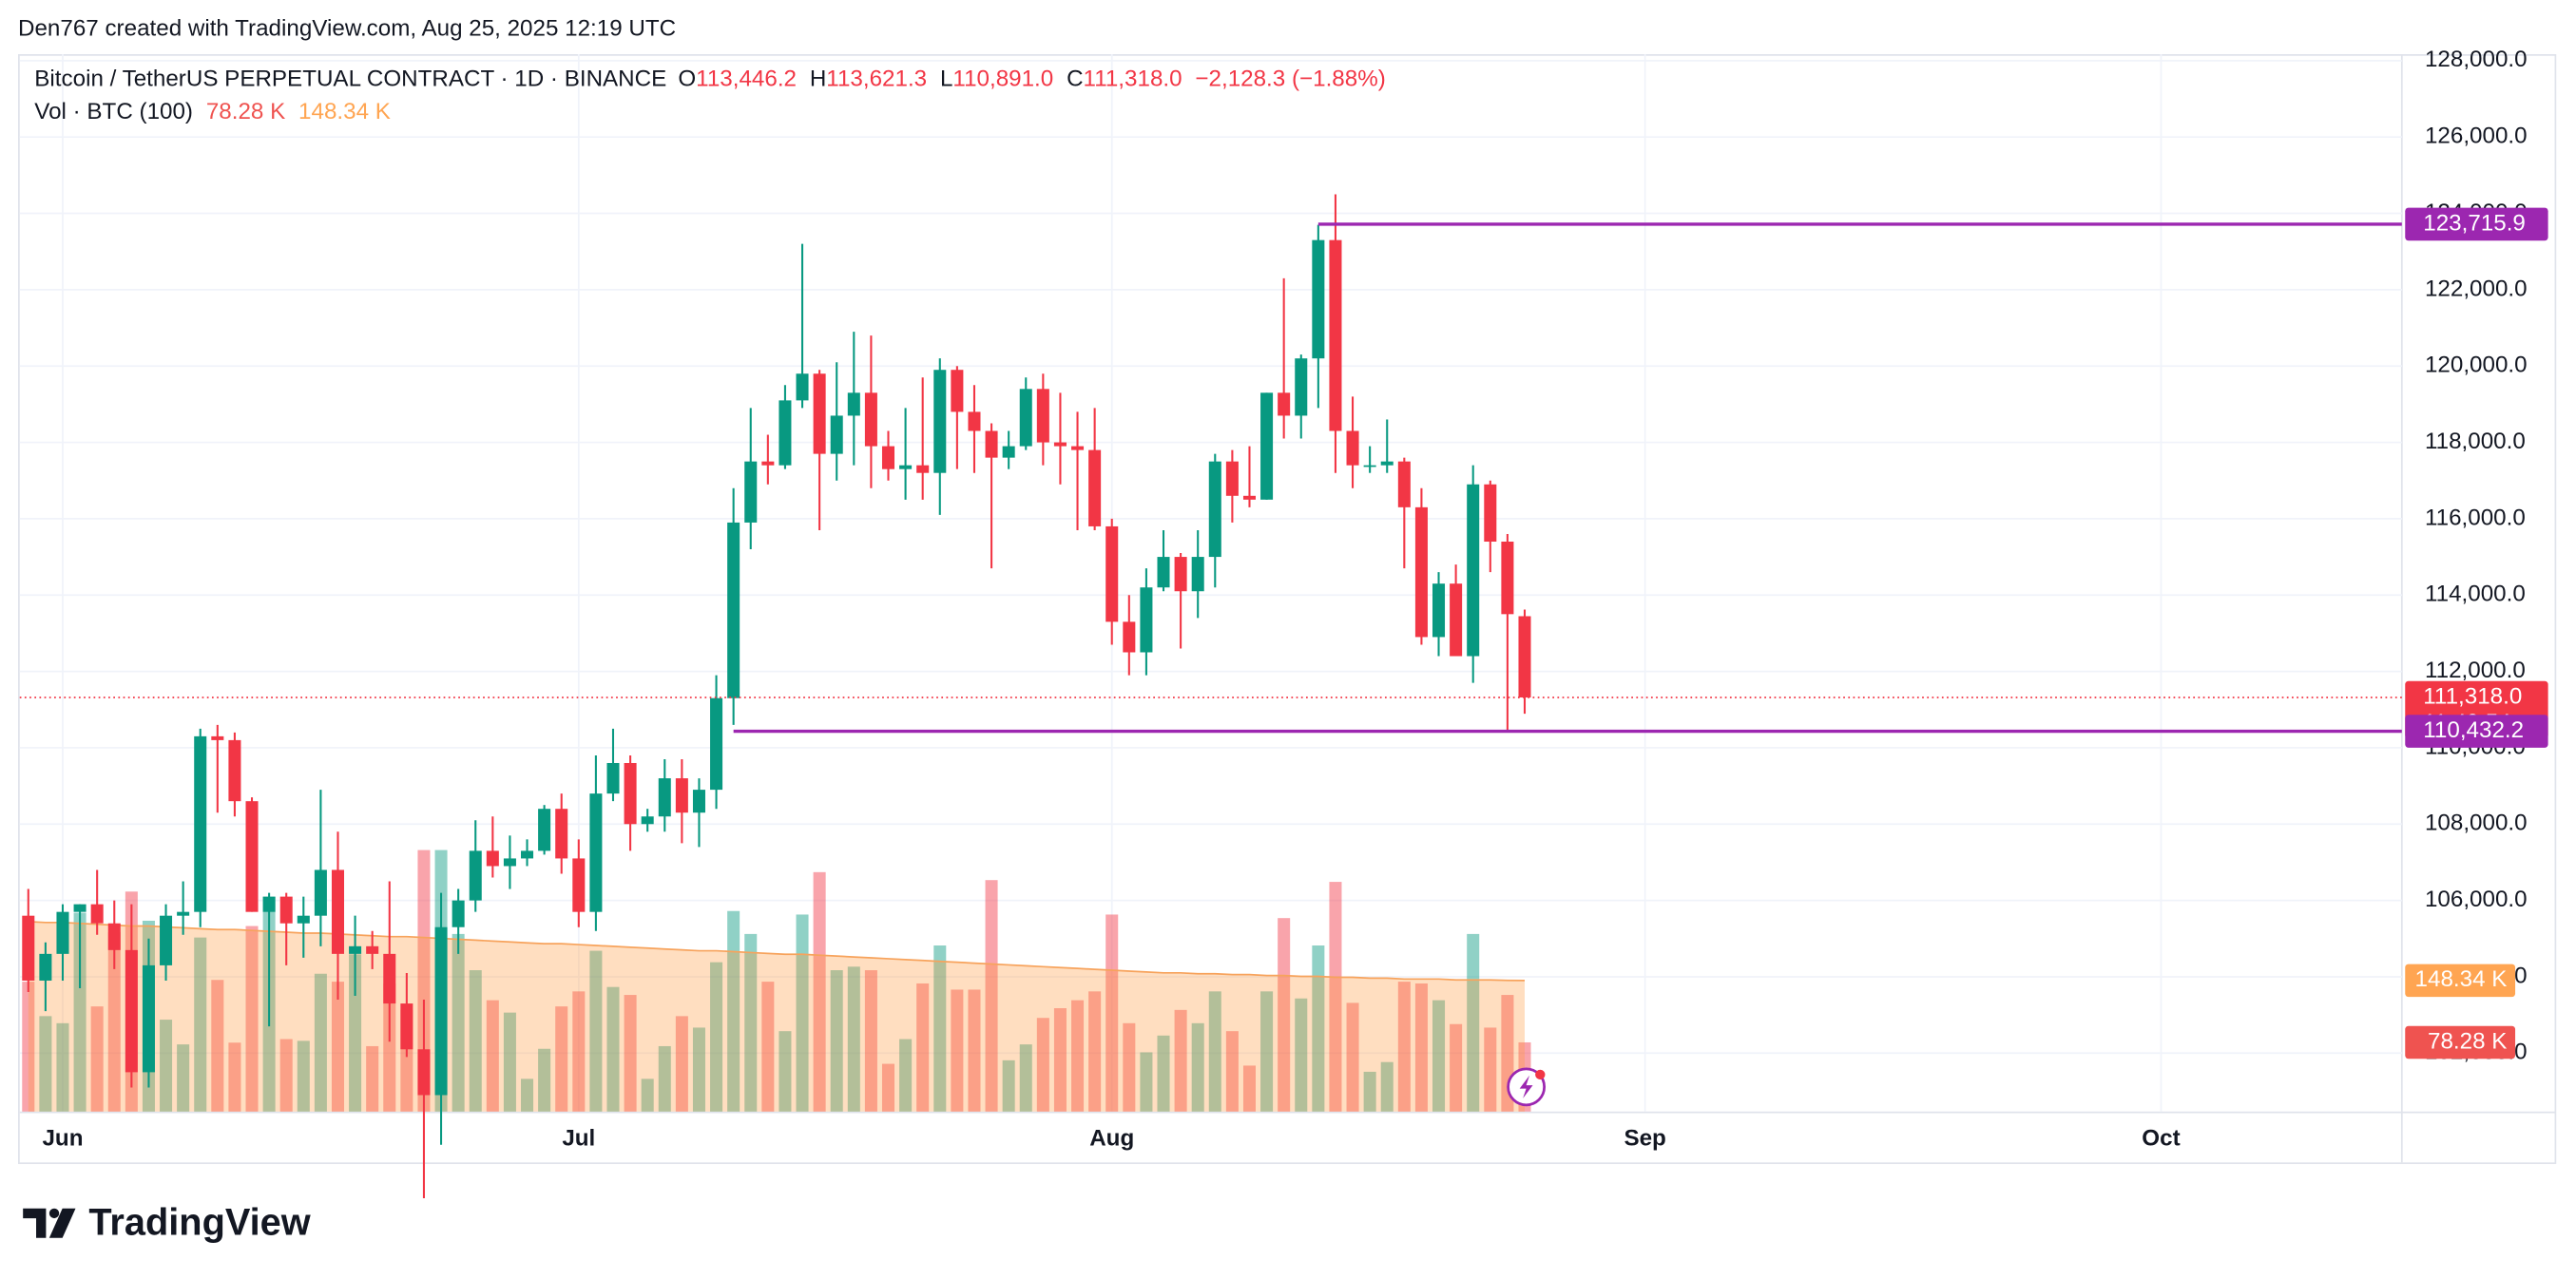  I want to click on ohlc-key: O, so click(687, 79).